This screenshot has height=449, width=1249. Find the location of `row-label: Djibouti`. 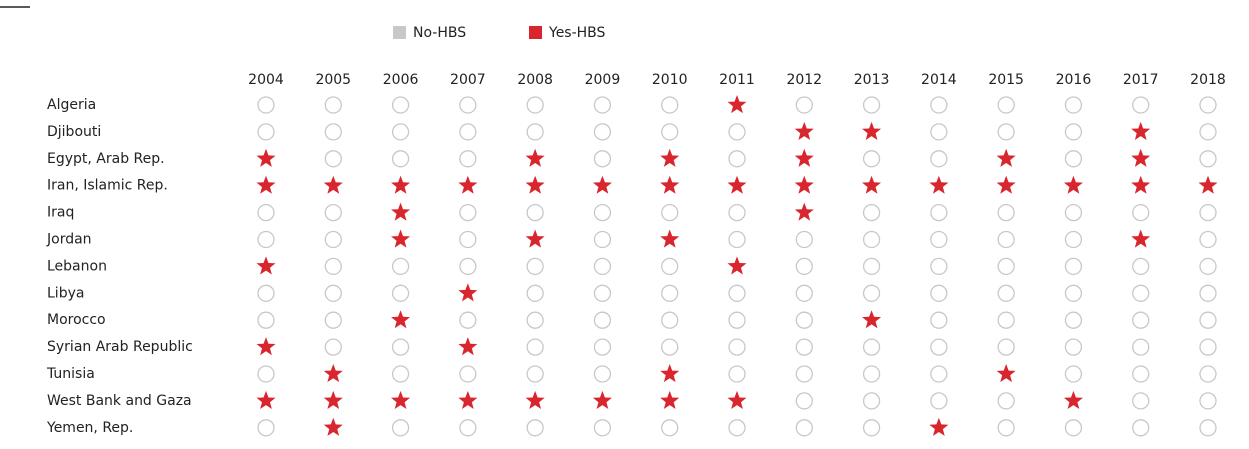

row-label: Djibouti is located at coordinates (74, 132).